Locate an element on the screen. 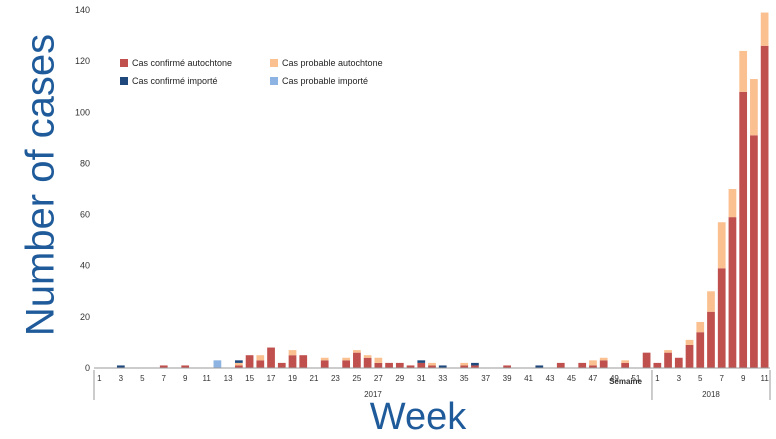  x-tick-label: 25 is located at coordinates (356, 378).